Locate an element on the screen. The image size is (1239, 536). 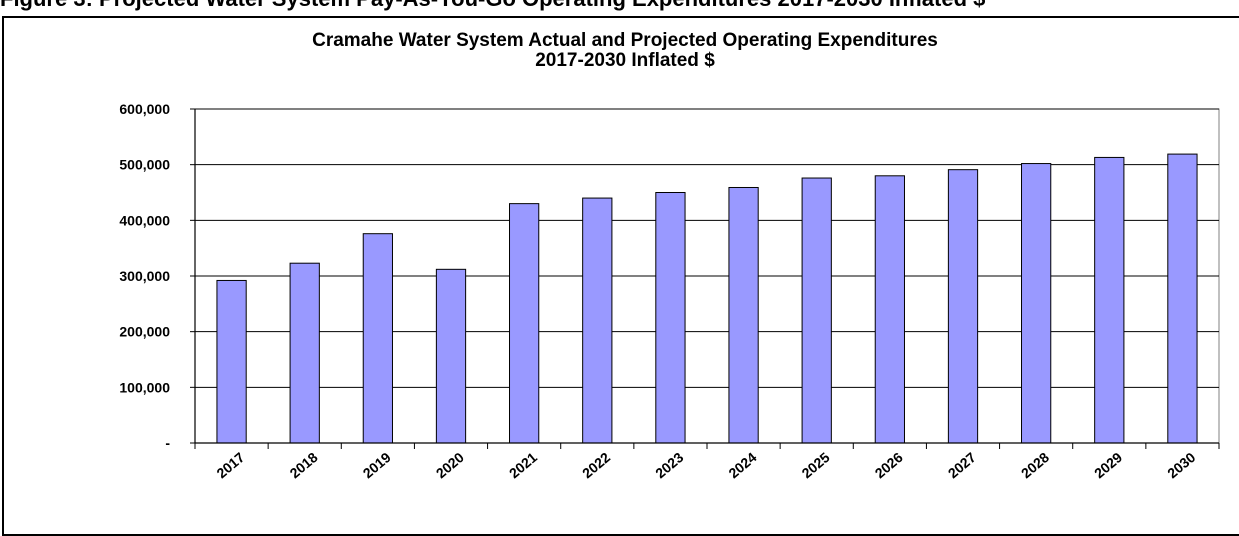
chart-subtitle: 2017-2030 Inflated $ is located at coordinates (625, 60).